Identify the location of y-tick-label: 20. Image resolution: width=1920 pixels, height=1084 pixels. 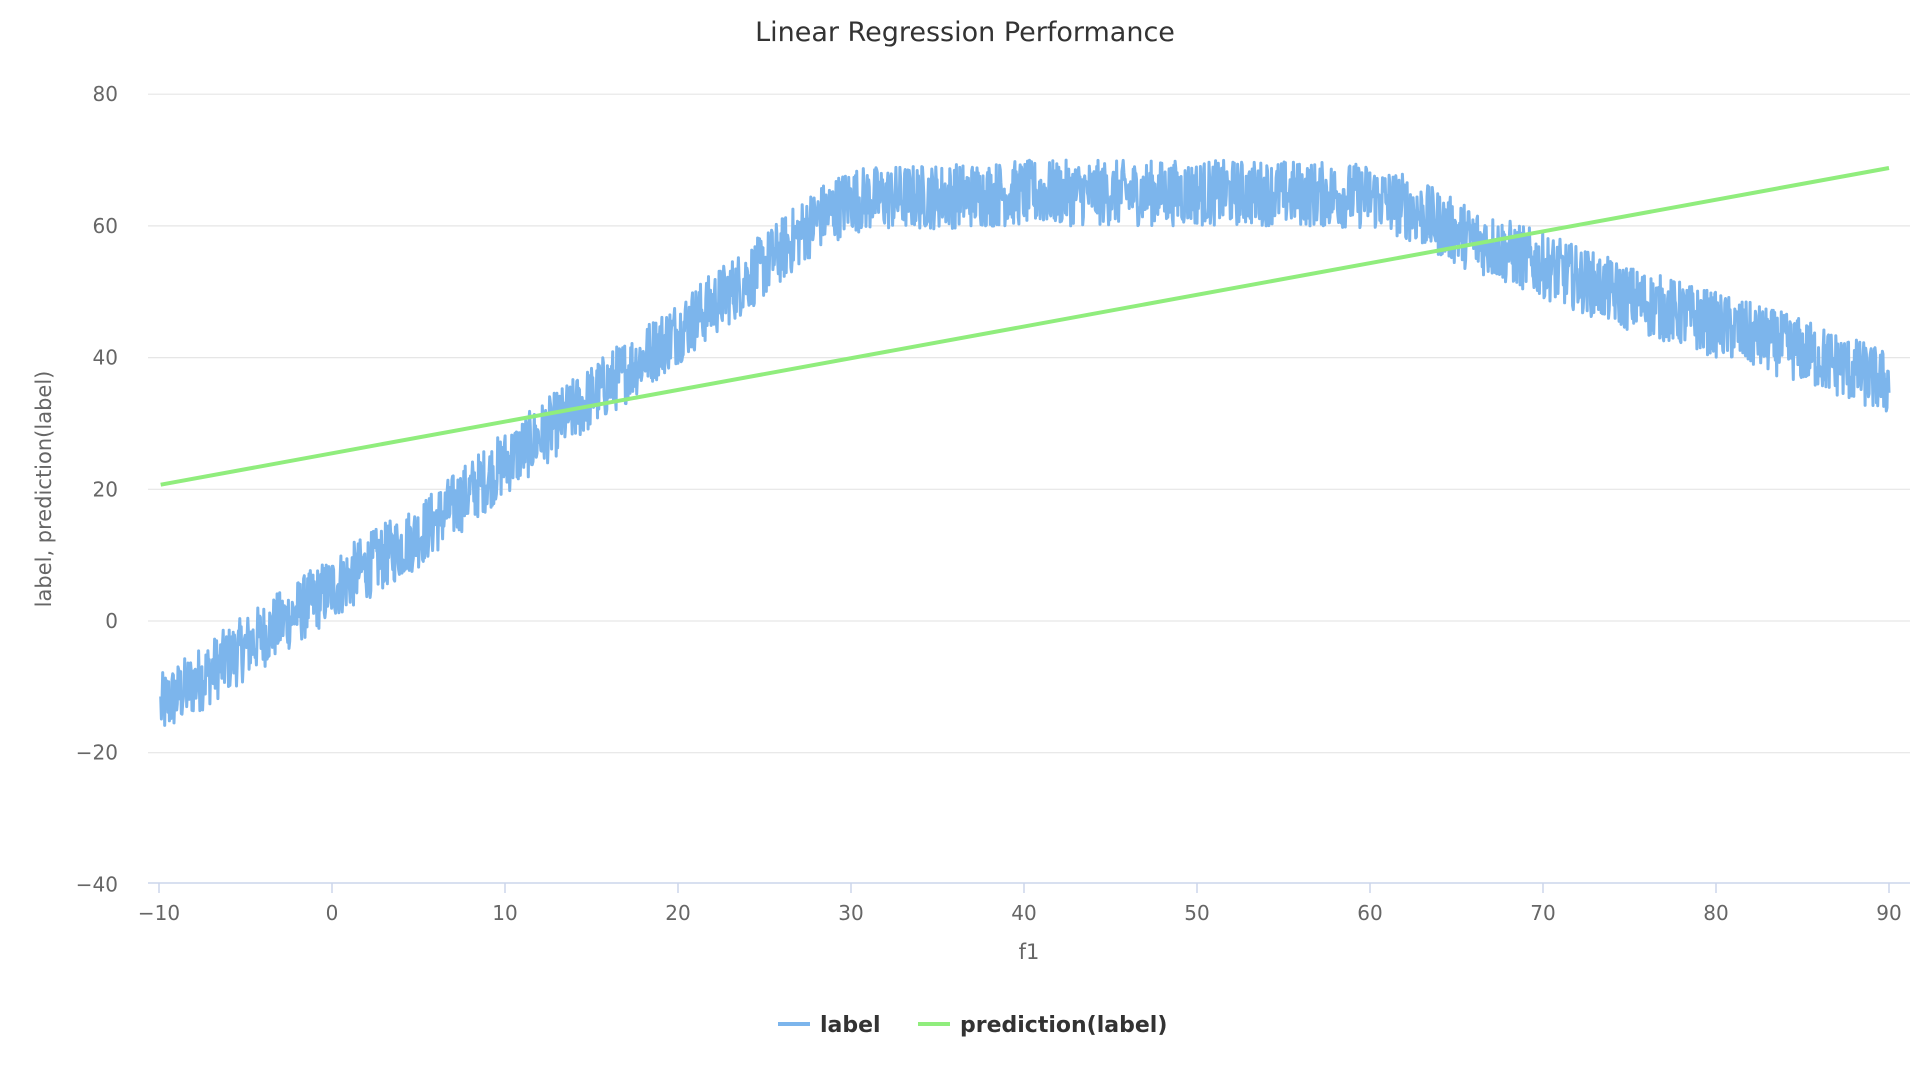
(105, 489).